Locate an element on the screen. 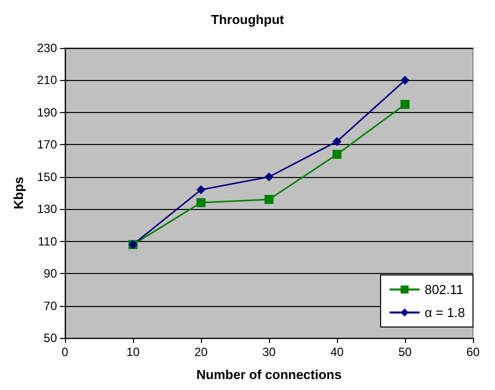 The width and height of the screenshot is (495, 390). y-tick-label: 190 is located at coordinates (47, 112).